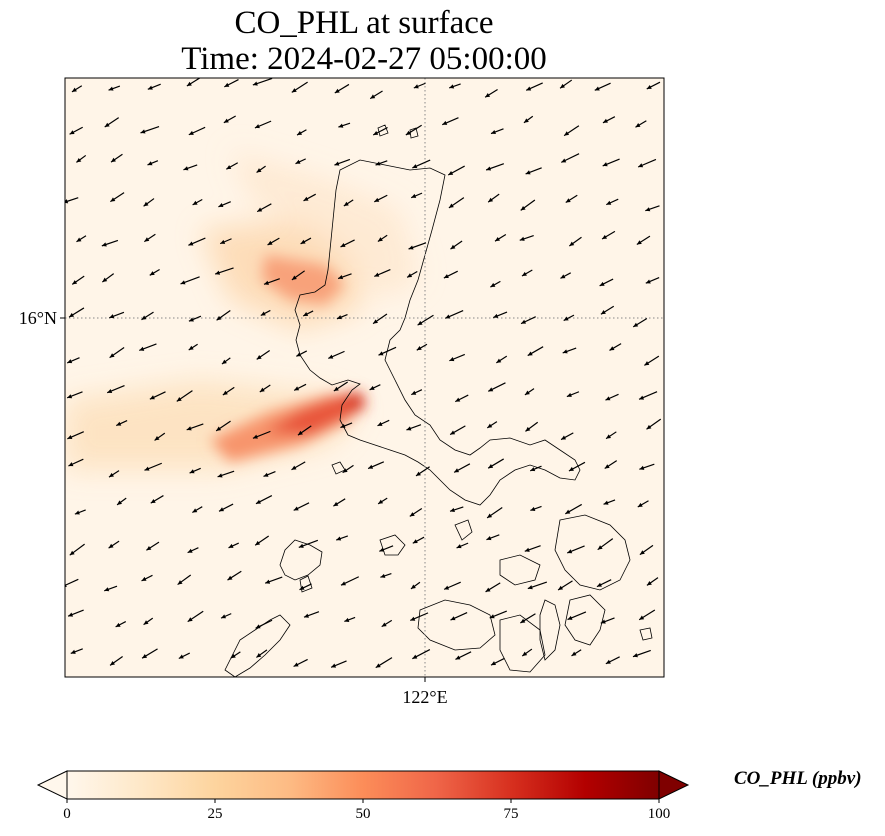 The image size is (885, 836). I want to click on lon-tick-label: 122°E, so click(424, 697).